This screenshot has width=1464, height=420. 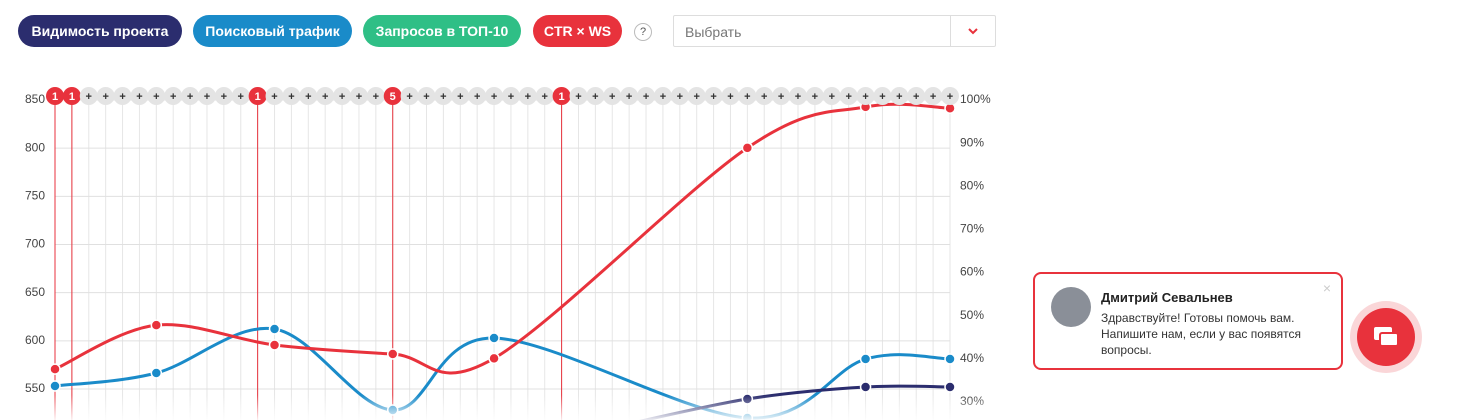 I want to click on select-placeholder: Выбрать, so click(x=713, y=32).